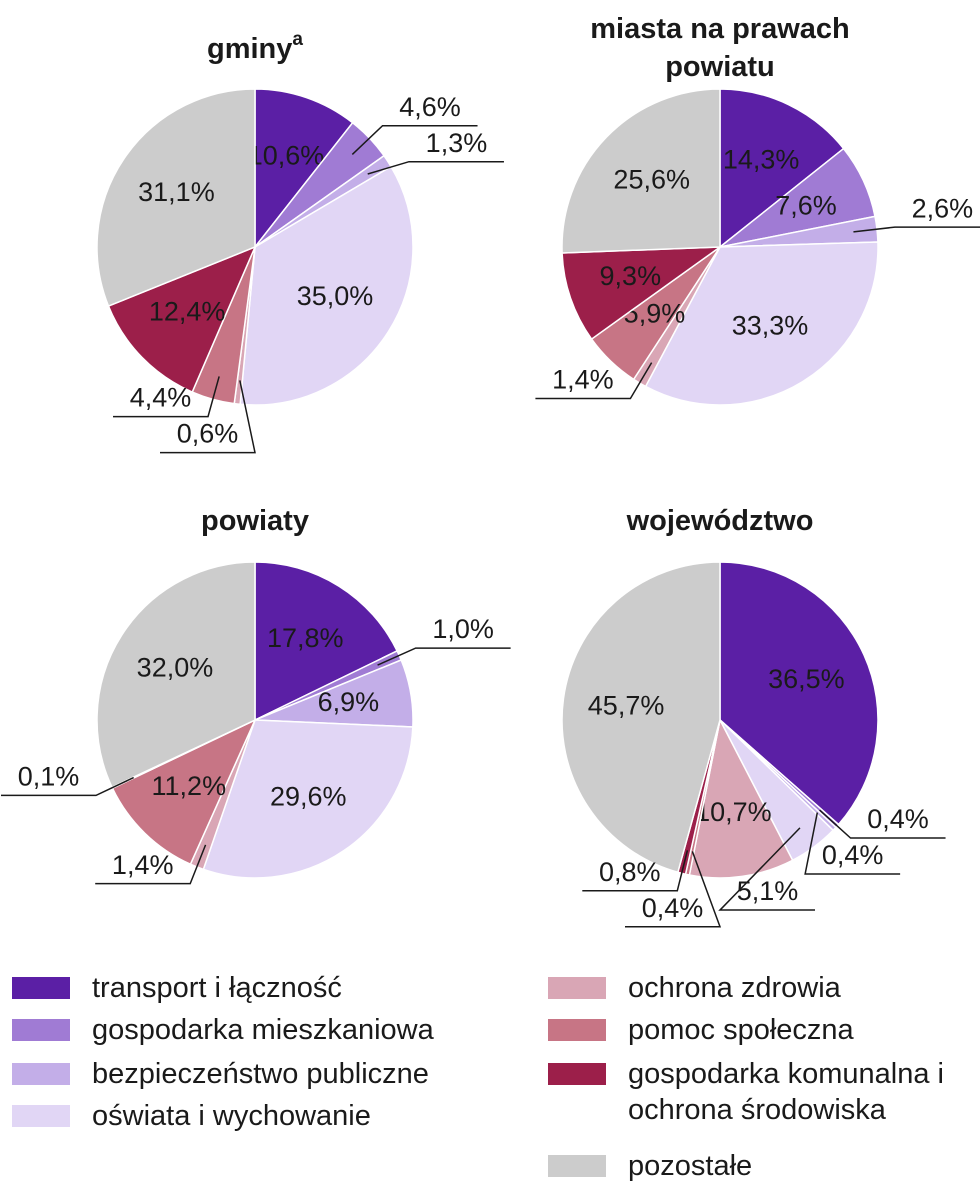 This screenshot has height=1184, width=980. I want to click on title-text: gminy, so click(249, 49).